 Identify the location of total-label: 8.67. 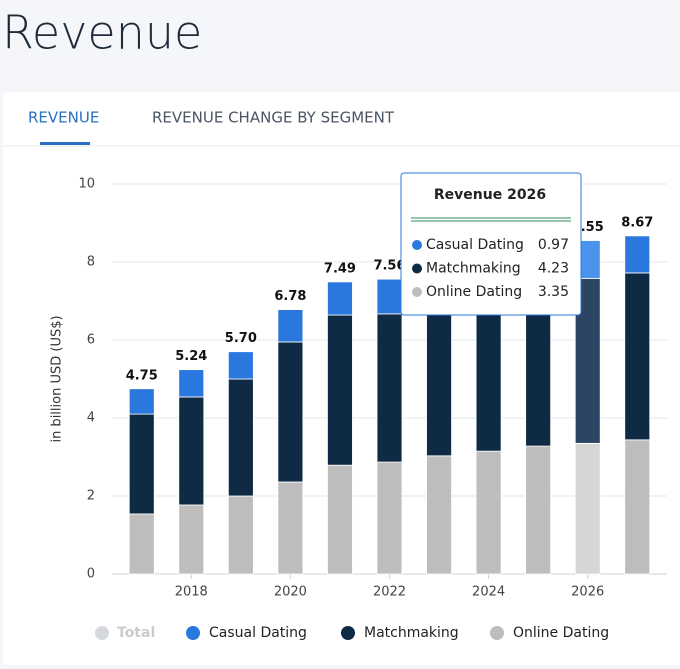
(637, 222).